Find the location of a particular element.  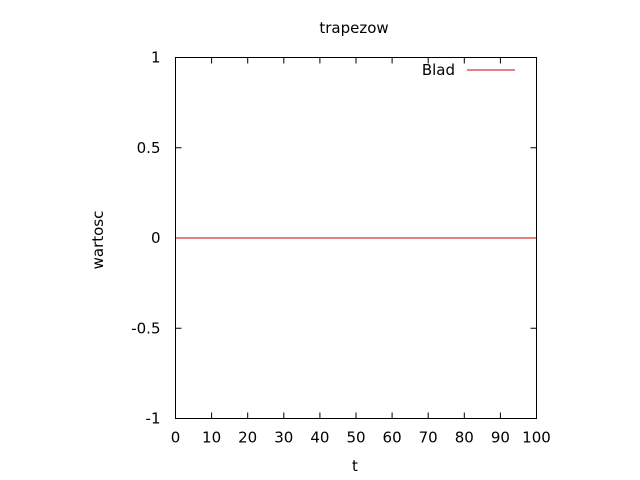

x-axis-label: t is located at coordinates (355, 466).